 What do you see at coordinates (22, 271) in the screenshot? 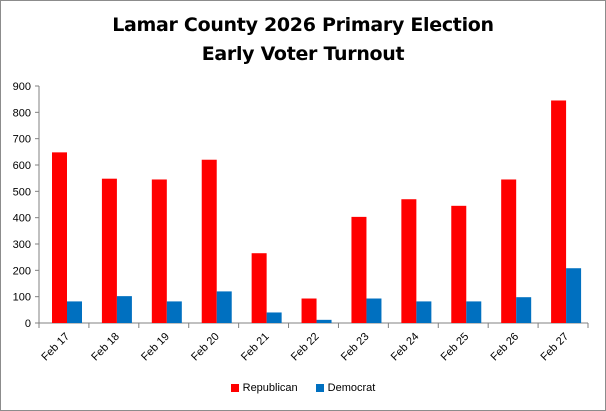
I see `y-tick-label: 200` at bounding box center [22, 271].